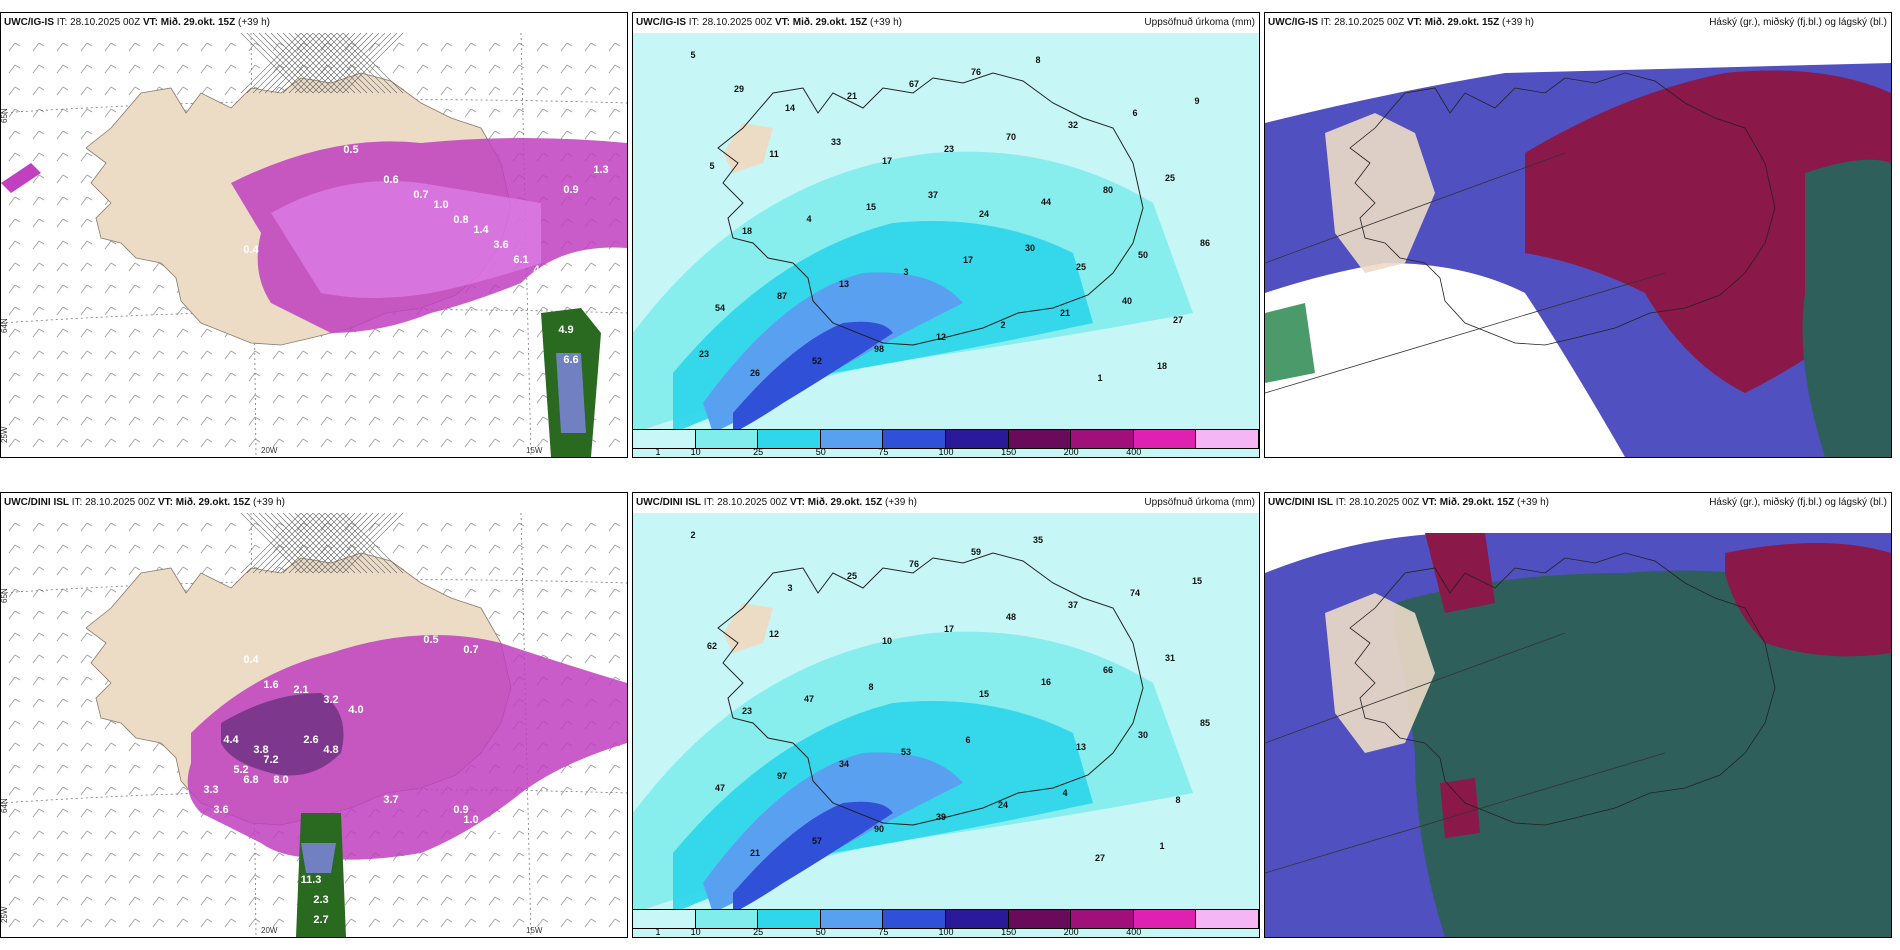  I want to click on color-scale, so click(946, 439).